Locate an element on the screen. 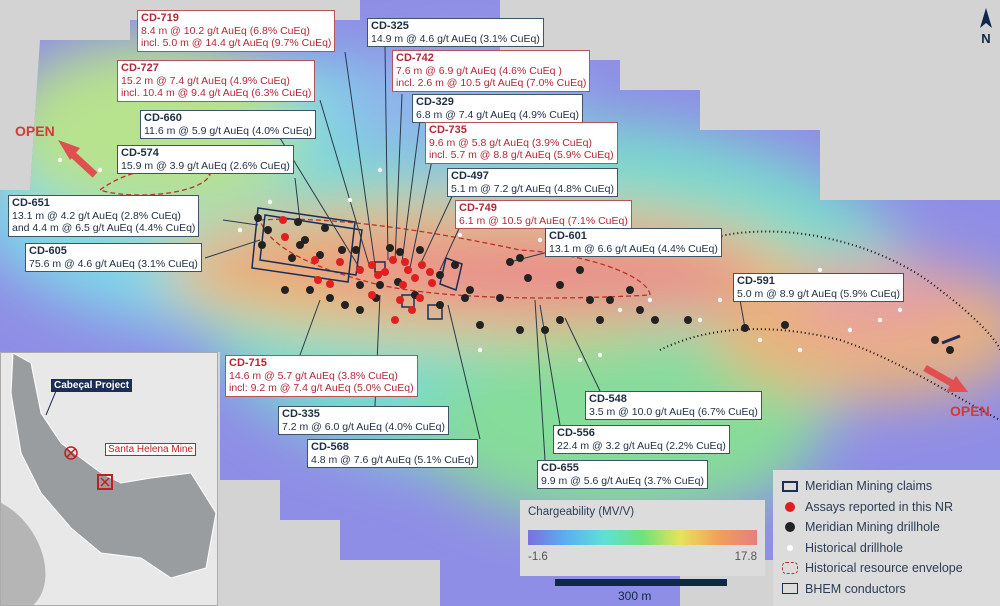  colorbar-gradient is located at coordinates (642, 537).